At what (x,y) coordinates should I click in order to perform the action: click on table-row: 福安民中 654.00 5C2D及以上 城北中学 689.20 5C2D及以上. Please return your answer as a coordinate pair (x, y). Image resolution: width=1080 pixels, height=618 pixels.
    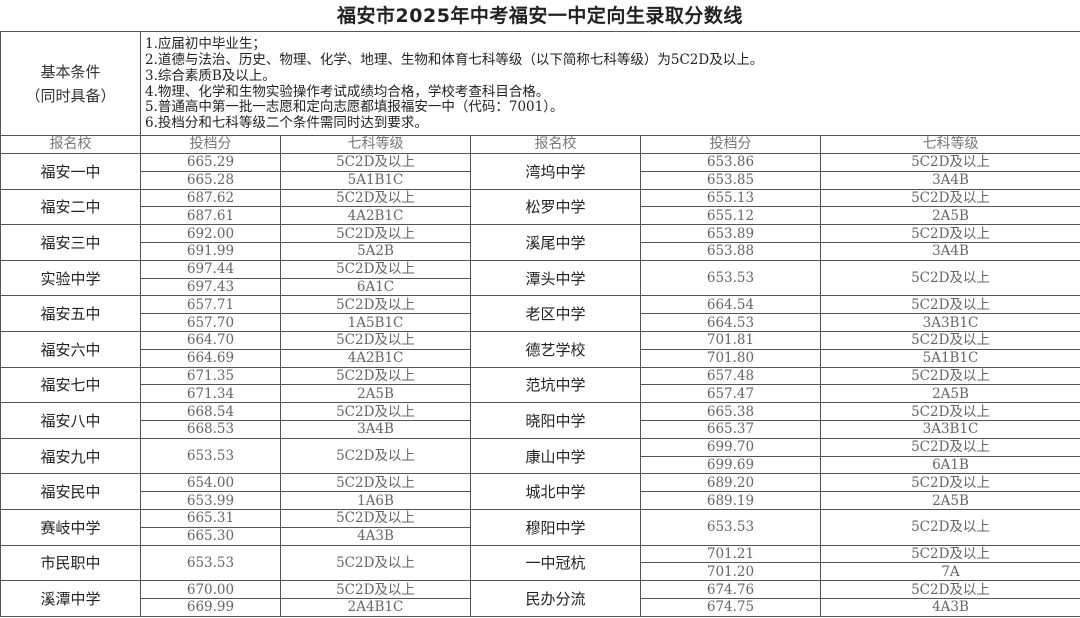
    Looking at the image, I should click on (540, 491).